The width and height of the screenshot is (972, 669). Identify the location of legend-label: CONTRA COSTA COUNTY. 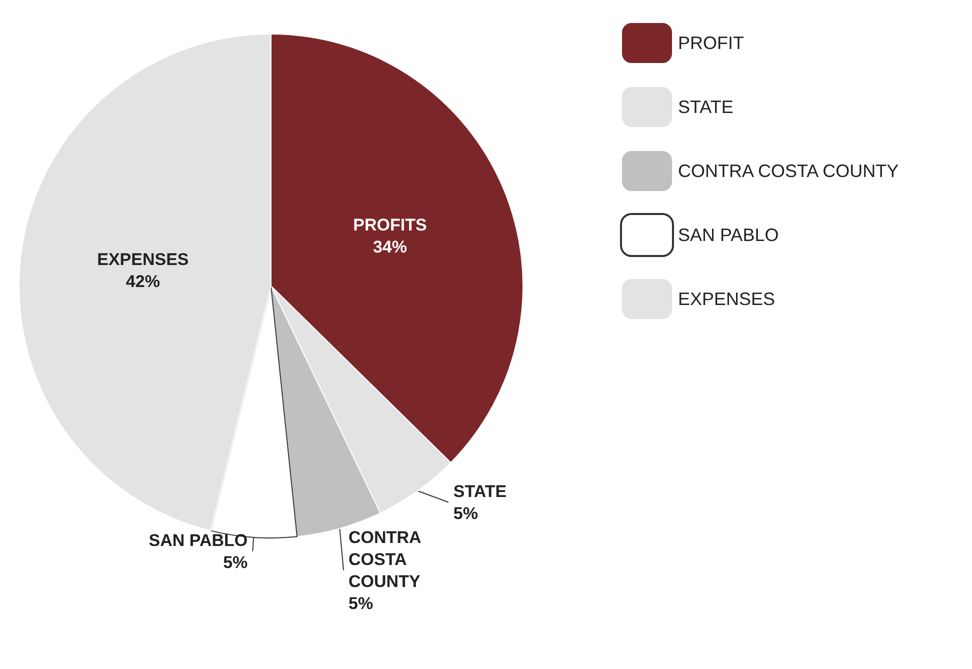
(788, 171).